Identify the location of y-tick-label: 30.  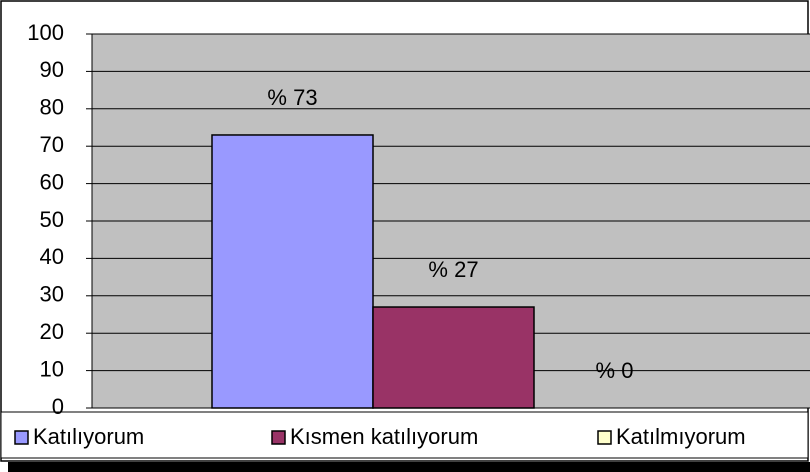
(52, 294).